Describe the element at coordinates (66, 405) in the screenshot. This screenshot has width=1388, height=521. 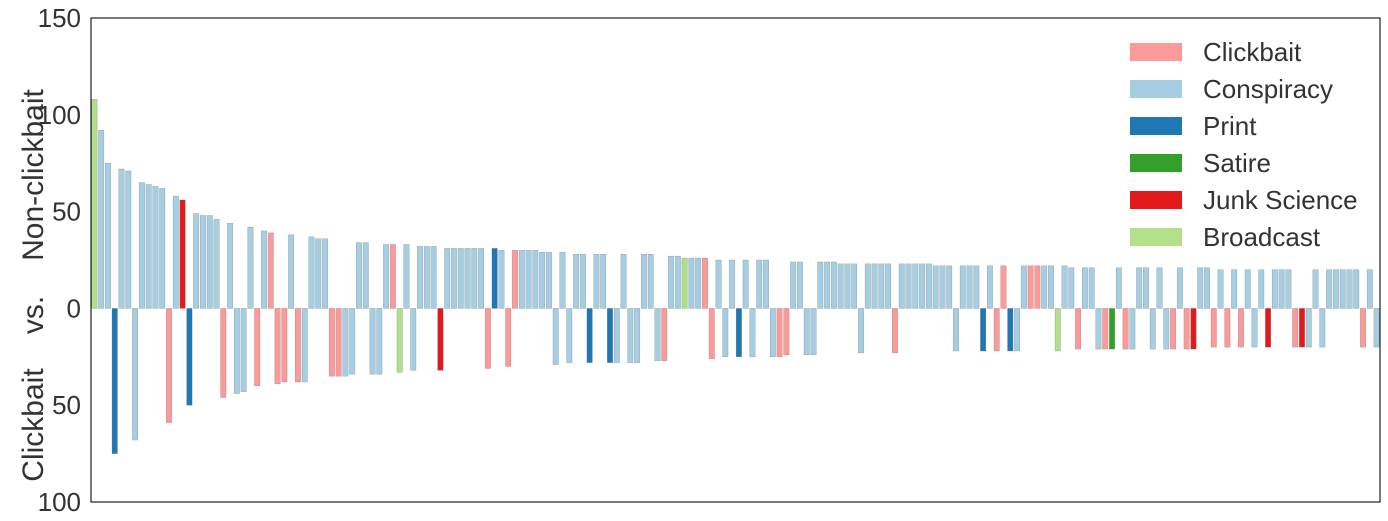
I see `y-tick-label: 50` at that location.